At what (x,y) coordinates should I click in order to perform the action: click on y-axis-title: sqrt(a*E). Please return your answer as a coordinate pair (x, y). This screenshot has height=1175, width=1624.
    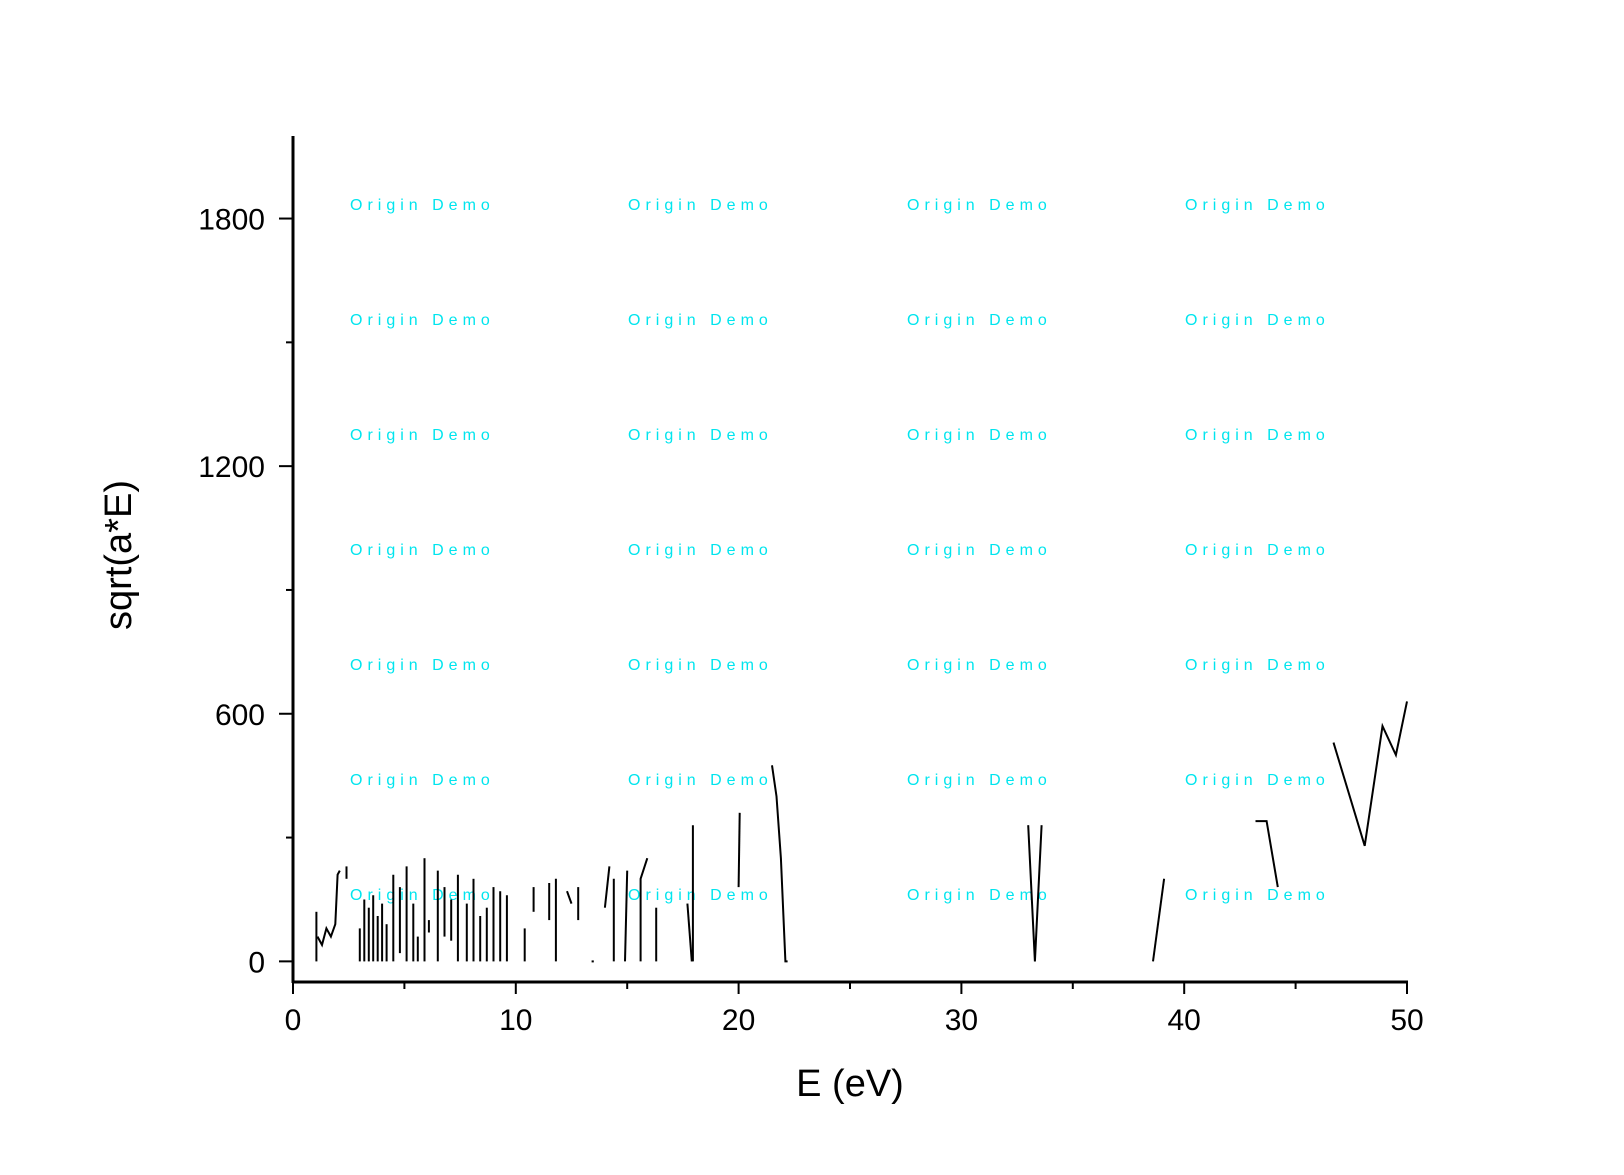
    Looking at the image, I should click on (119, 555).